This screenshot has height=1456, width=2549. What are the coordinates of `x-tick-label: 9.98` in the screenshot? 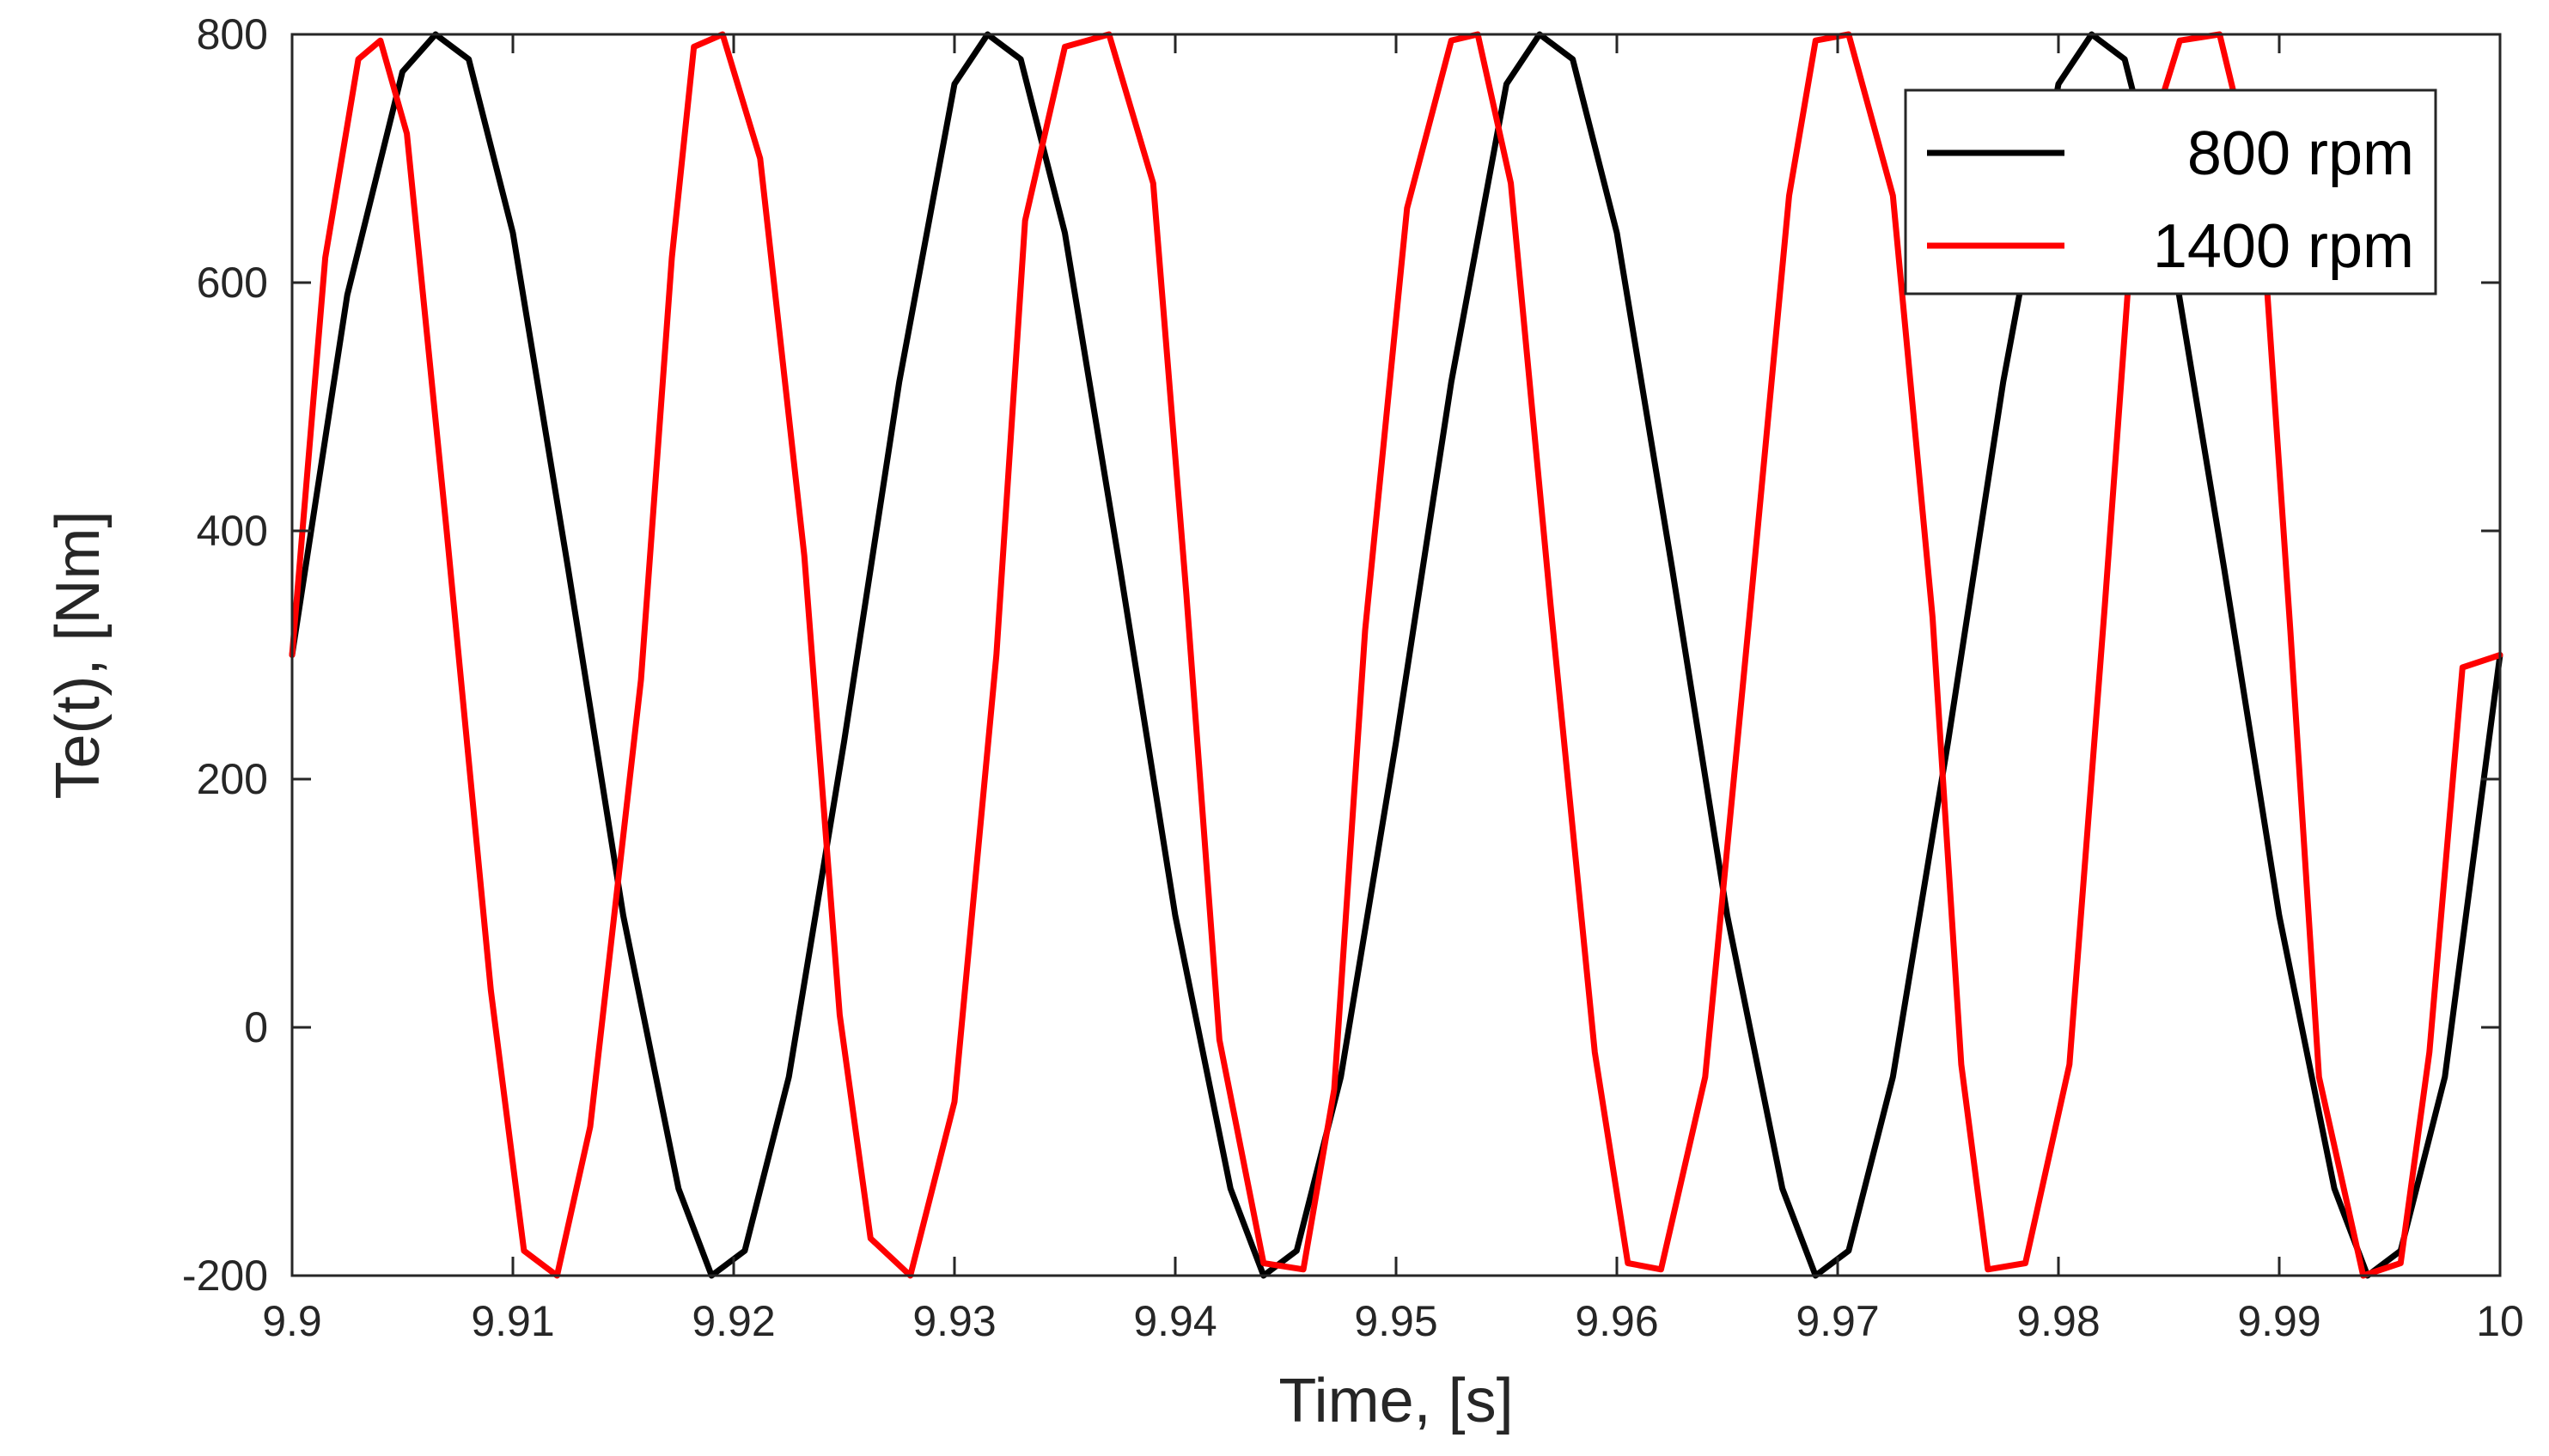 It's located at (2058, 1321).